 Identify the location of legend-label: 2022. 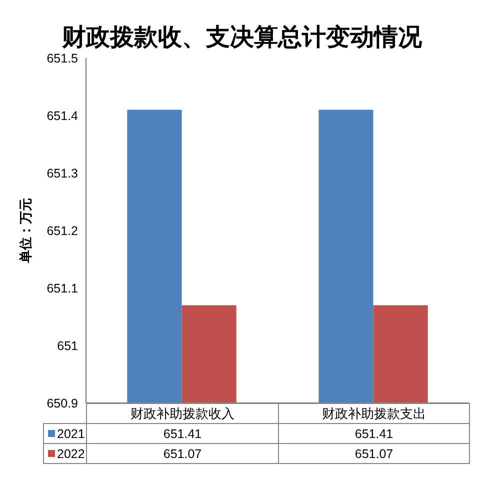
(71, 453).